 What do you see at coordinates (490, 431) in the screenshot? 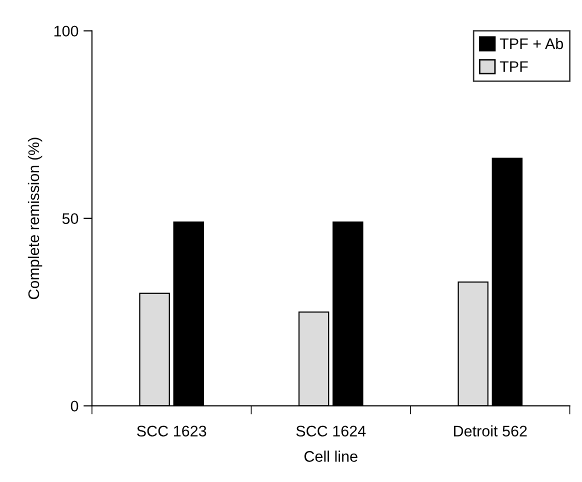
I see `x-tick-label: Detroit 562` at bounding box center [490, 431].